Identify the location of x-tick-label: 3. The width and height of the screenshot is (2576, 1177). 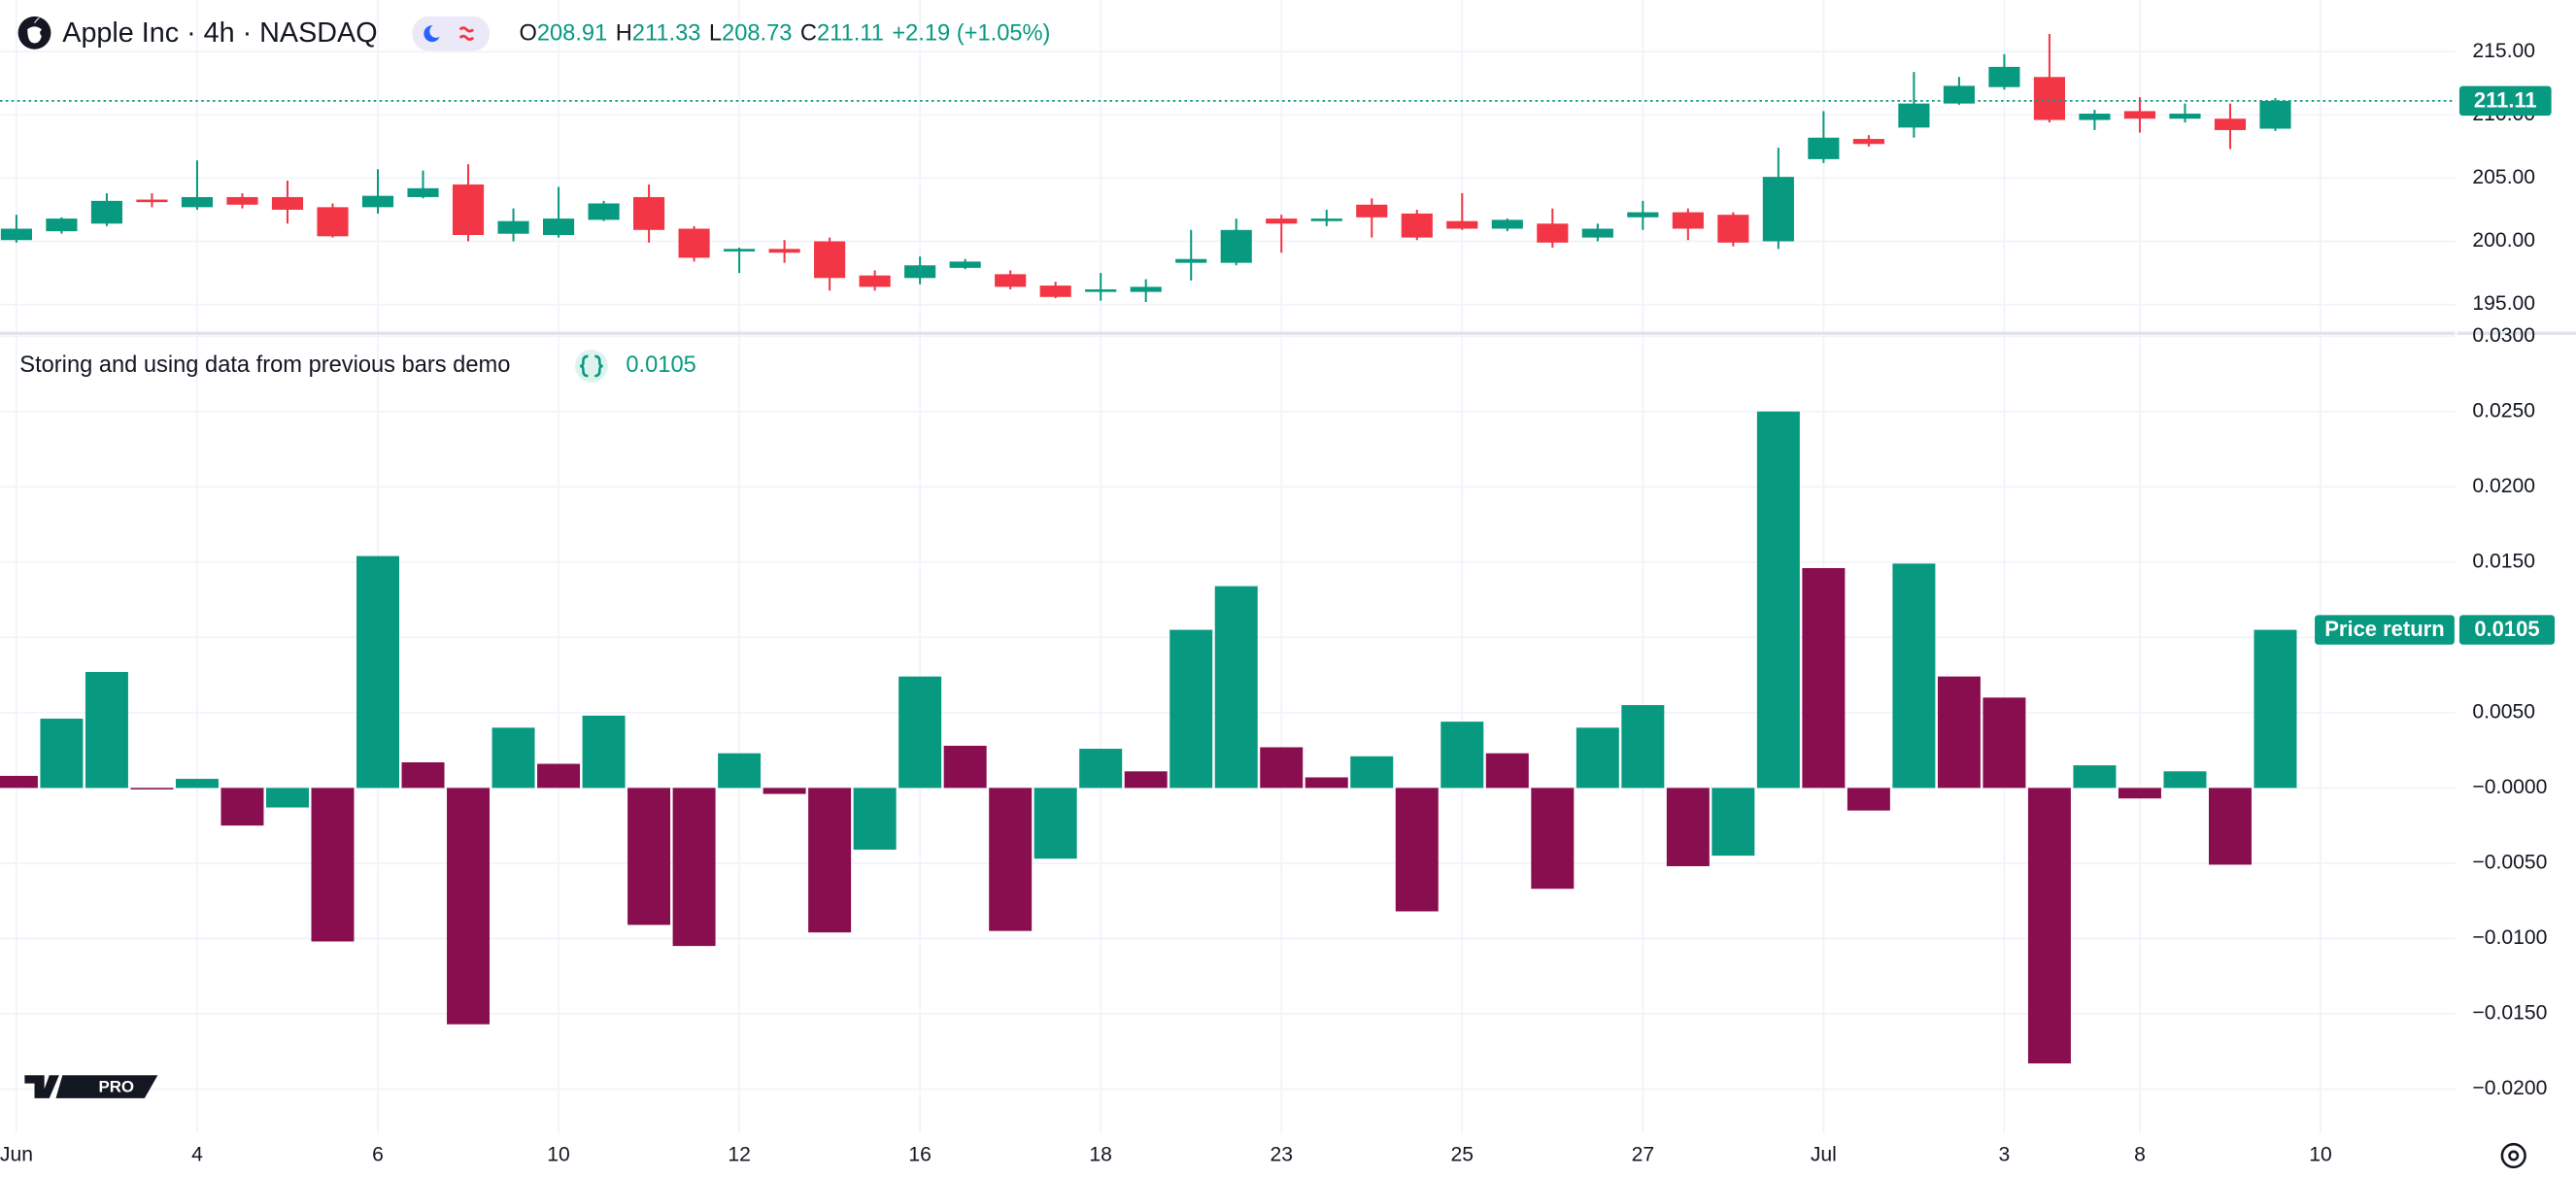
(2005, 1155).